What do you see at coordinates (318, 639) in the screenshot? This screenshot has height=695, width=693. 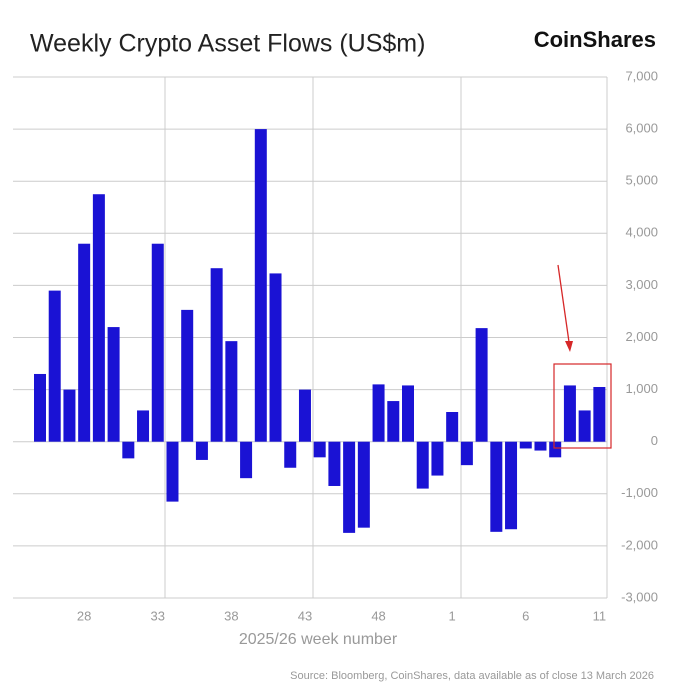 I see `x-axis-label: 2025/26 week number` at bounding box center [318, 639].